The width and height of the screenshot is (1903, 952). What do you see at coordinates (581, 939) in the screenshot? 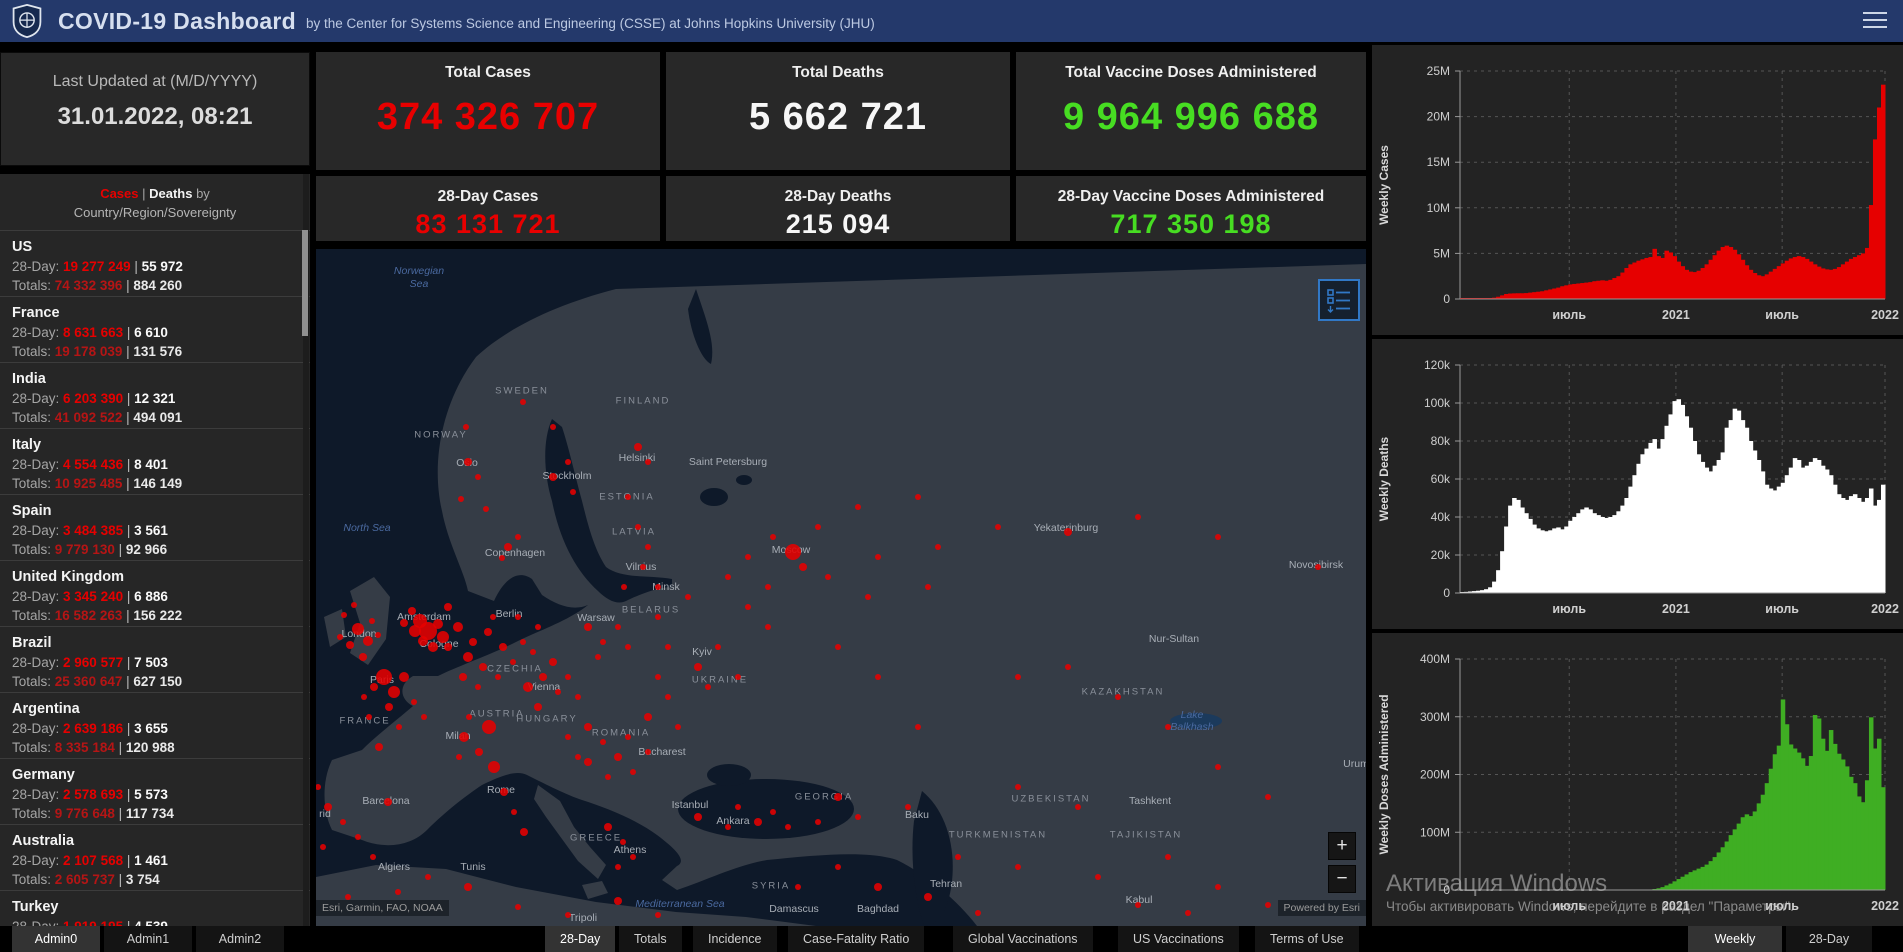
I see `tab-map-28-day: 28-Day` at bounding box center [581, 939].